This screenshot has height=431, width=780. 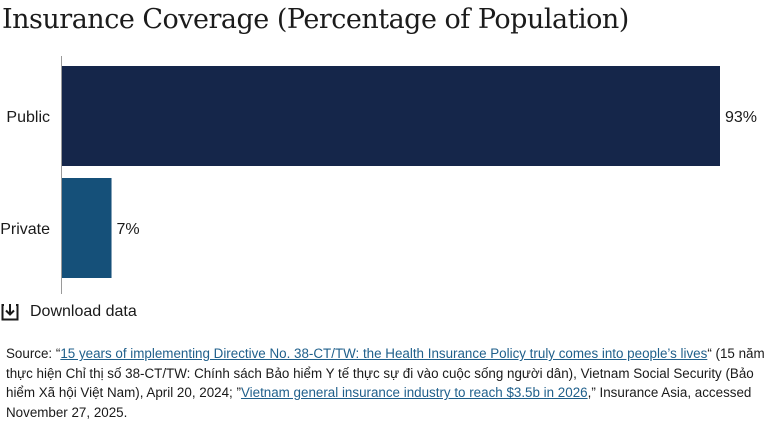 What do you see at coordinates (28, 117) in the screenshot?
I see `category-label-public: Public` at bounding box center [28, 117].